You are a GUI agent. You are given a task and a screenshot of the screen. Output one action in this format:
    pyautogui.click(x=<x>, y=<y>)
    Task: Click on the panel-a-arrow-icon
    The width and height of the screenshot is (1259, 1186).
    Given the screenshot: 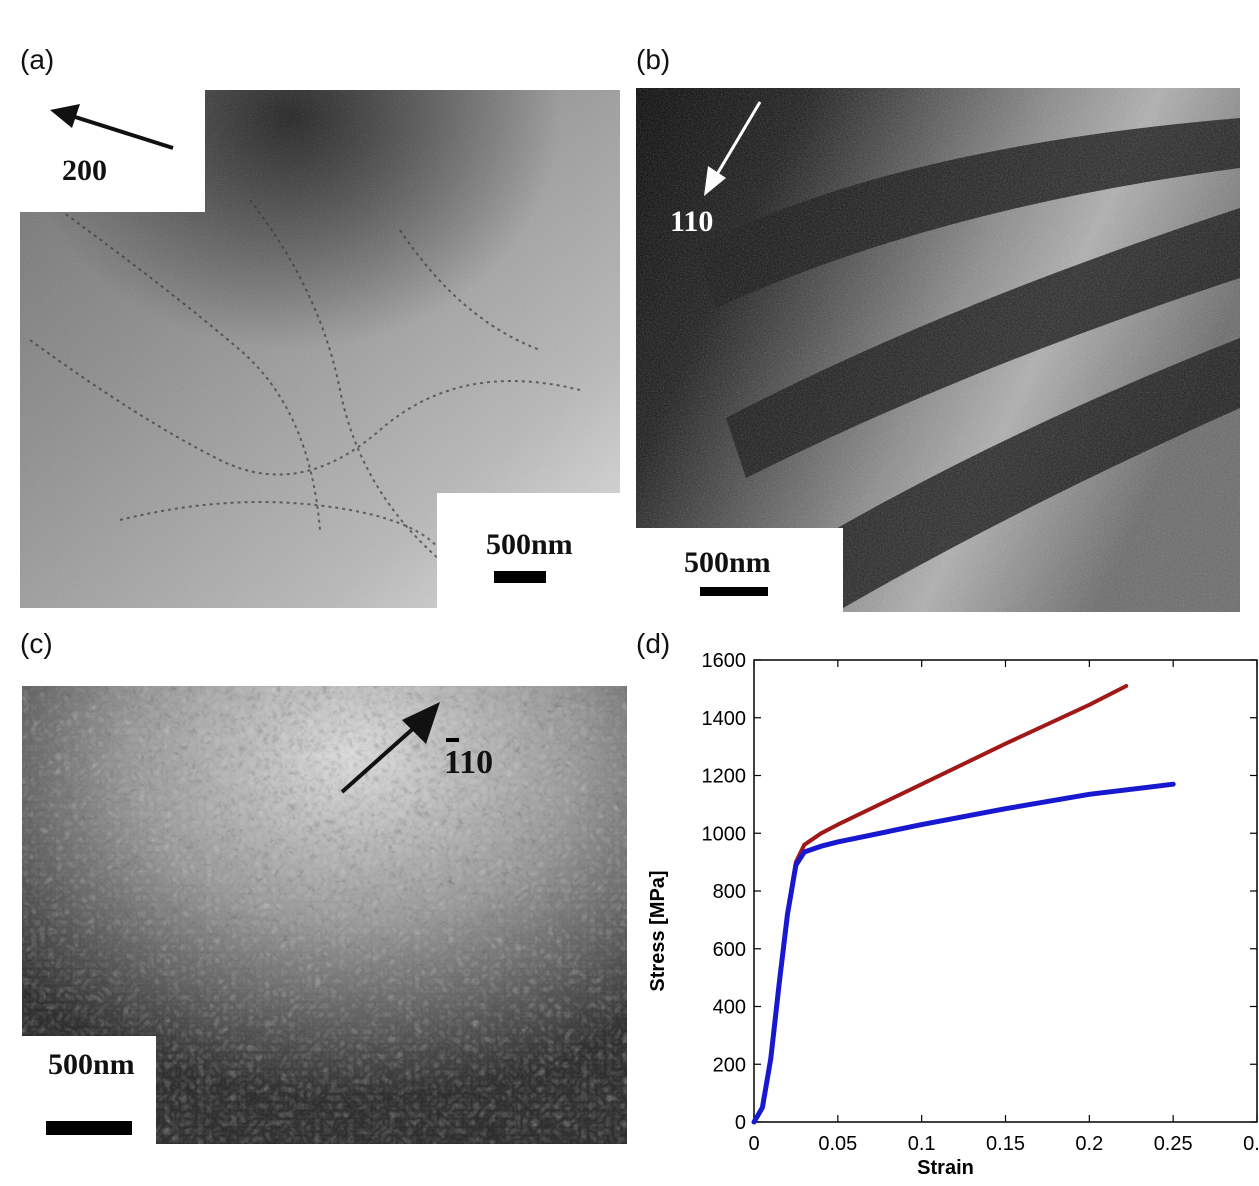 What is the action you would take?
    pyautogui.click(x=112, y=127)
    